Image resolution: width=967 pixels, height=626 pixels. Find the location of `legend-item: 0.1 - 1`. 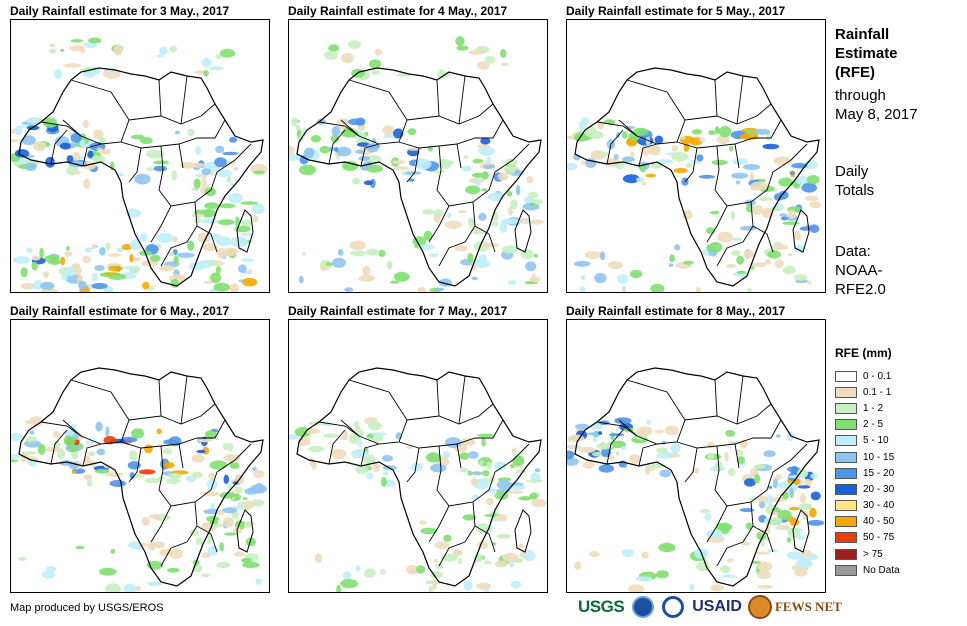

legend-item: 0.1 - 1 is located at coordinates (897, 392).